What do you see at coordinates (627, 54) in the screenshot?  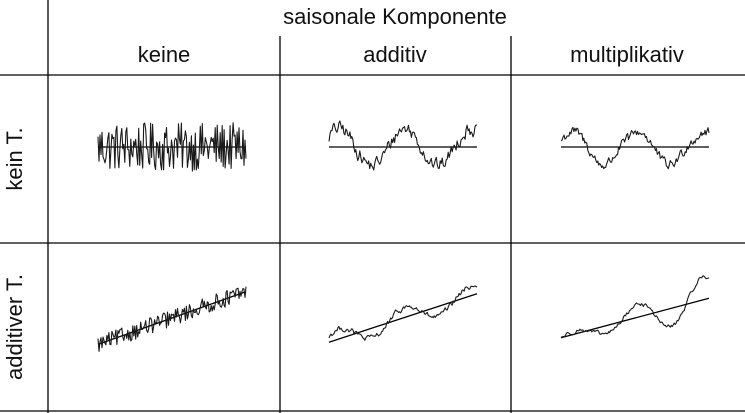 I see `column-header-multiplicative: multiplikativ` at bounding box center [627, 54].